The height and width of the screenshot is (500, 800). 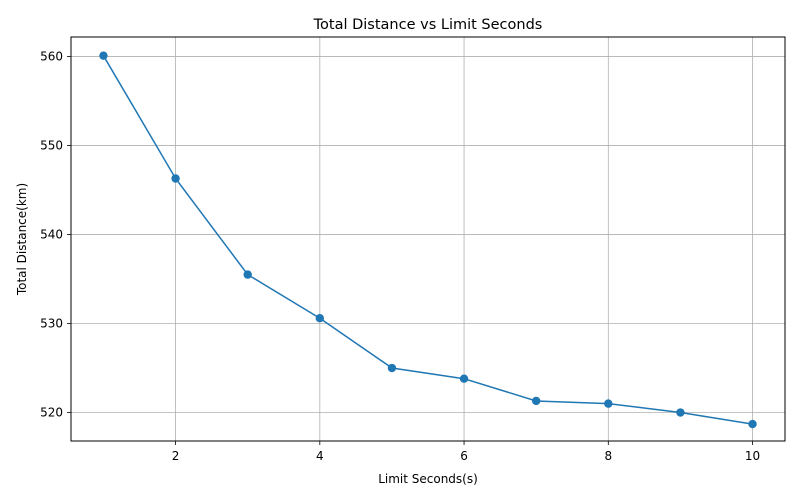 I want to click on x-tick-label: 10, so click(x=752, y=456).